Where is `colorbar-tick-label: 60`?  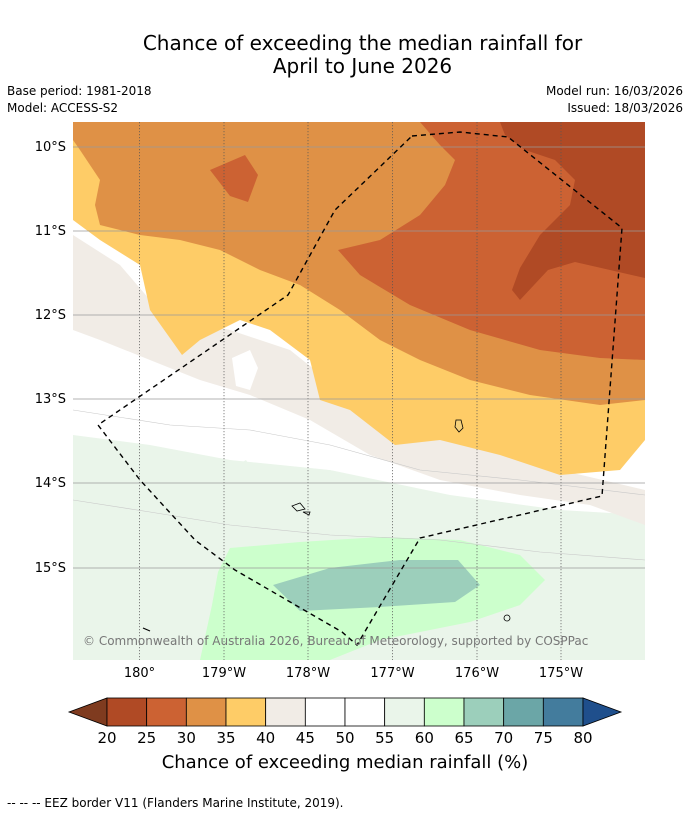 colorbar-tick-label: 60 is located at coordinates (424, 738).